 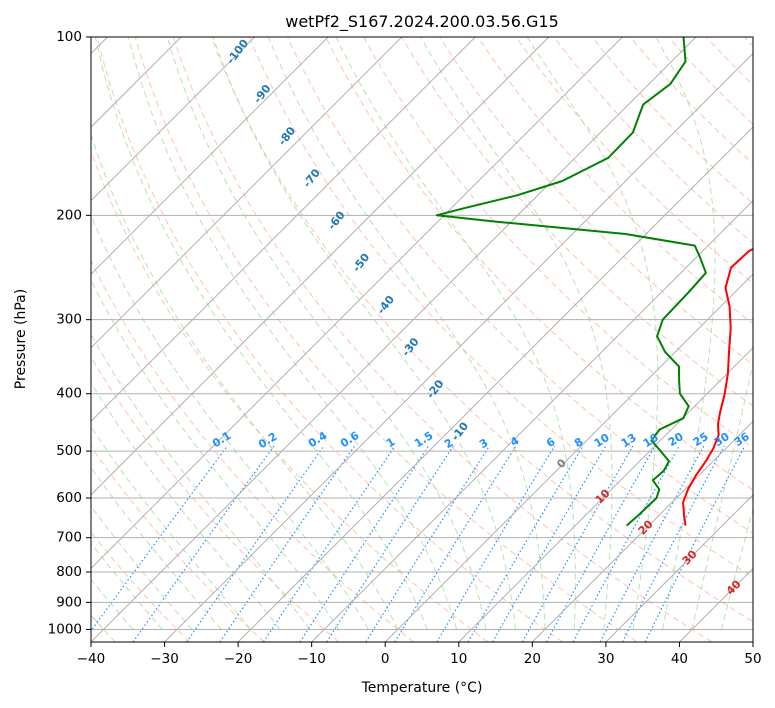 What do you see at coordinates (69, 538) in the screenshot?
I see `y-tick-label: 700` at bounding box center [69, 538].